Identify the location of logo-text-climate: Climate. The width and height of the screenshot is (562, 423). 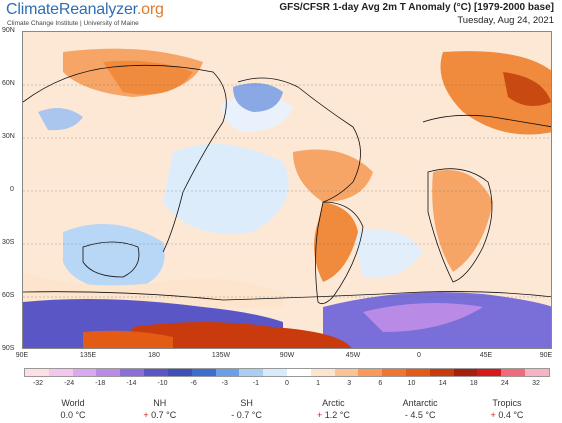
(32, 9).